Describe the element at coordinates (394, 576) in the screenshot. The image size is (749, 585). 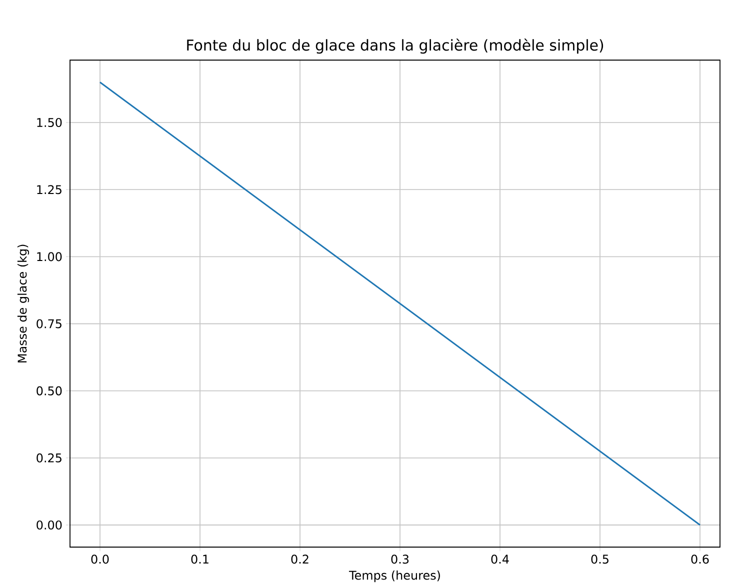
I see `x-axis-title: Temps (heures)` at that location.